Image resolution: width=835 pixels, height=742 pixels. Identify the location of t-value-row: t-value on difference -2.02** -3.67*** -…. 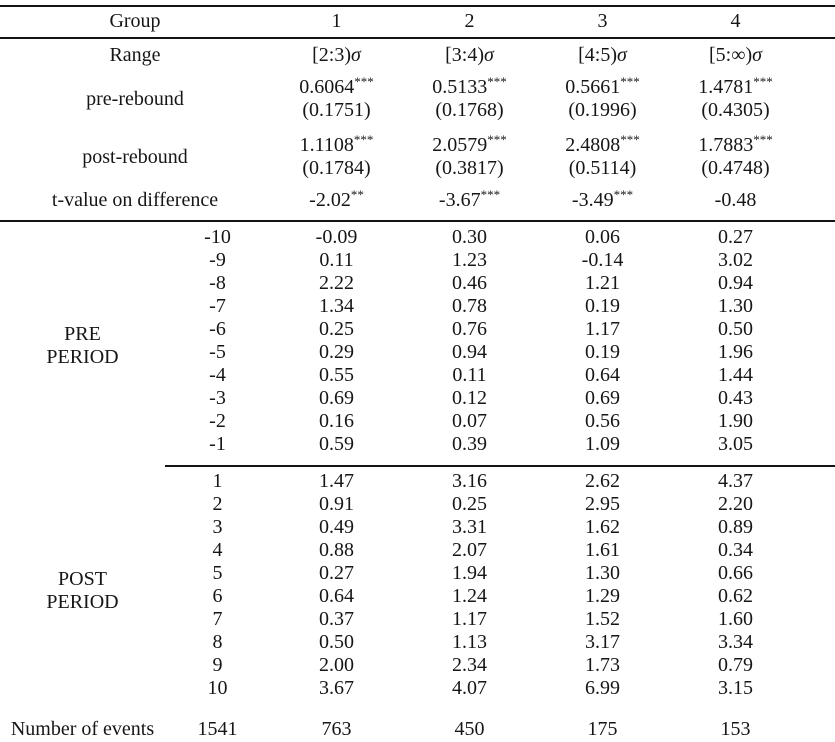
(417, 201).